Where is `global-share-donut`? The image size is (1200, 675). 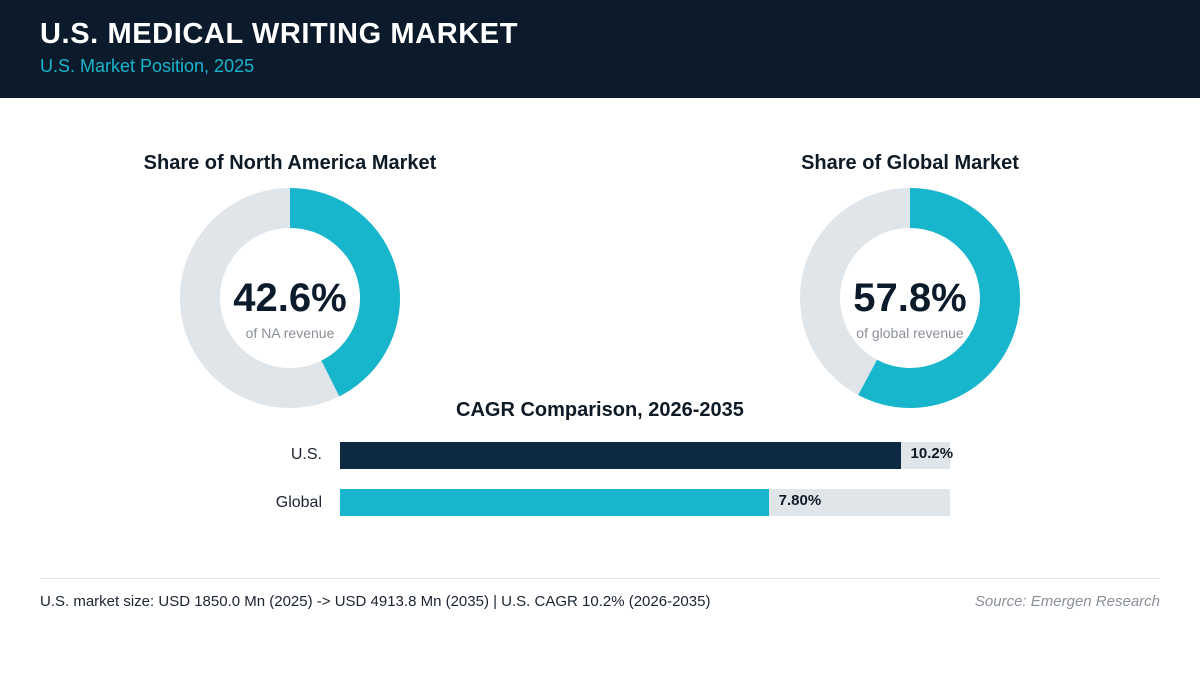 global-share-donut is located at coordinates (910, 298).